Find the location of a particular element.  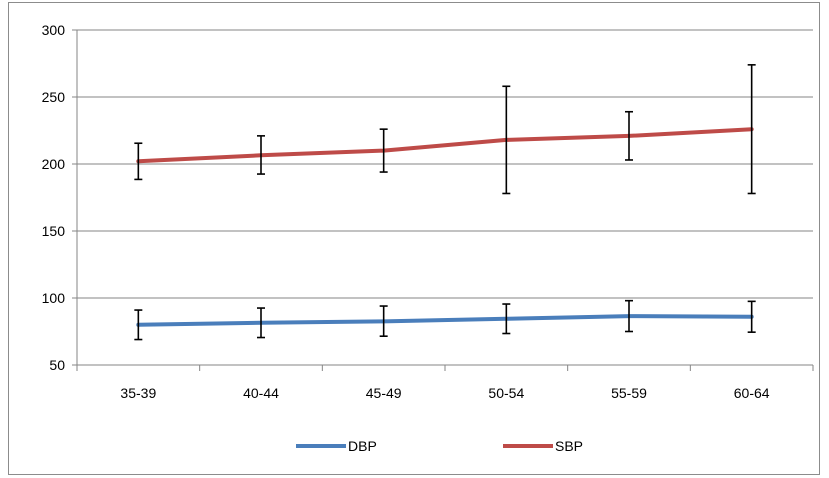

x-tick-label: 55-59 is located at coordinates (629, 393).